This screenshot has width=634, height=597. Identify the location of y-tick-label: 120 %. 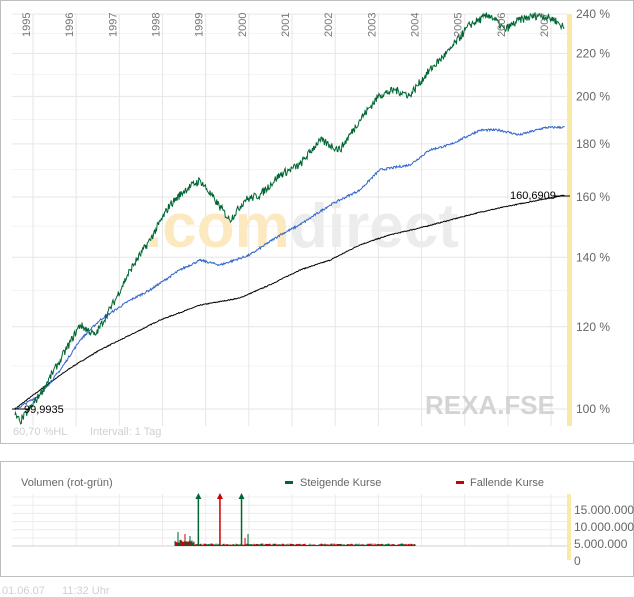
(593, 327).